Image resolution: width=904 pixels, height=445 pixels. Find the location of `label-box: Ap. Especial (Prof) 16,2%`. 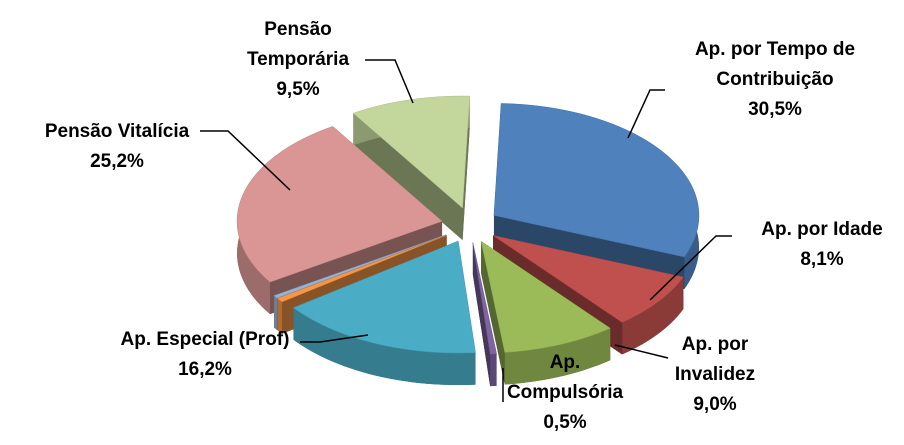

label-box: Ap. Especial (Prof) 16,2% is located at coordinates (205, 355).